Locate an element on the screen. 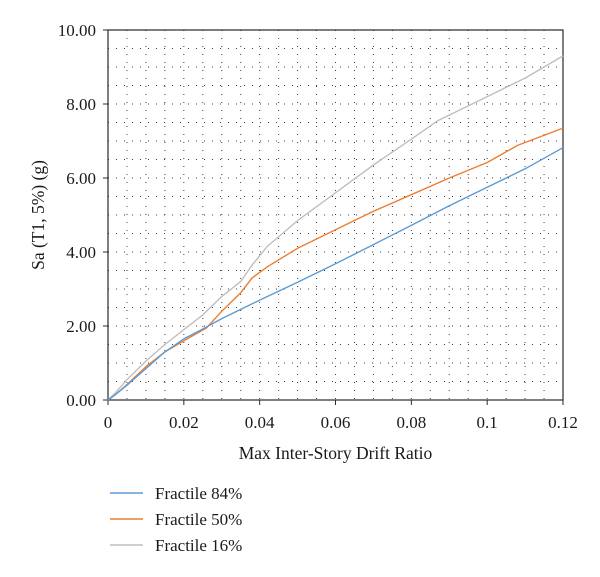 This screenshot has height=577, width=600. x-tick-label: 0 is located at coordinates (108, 422).